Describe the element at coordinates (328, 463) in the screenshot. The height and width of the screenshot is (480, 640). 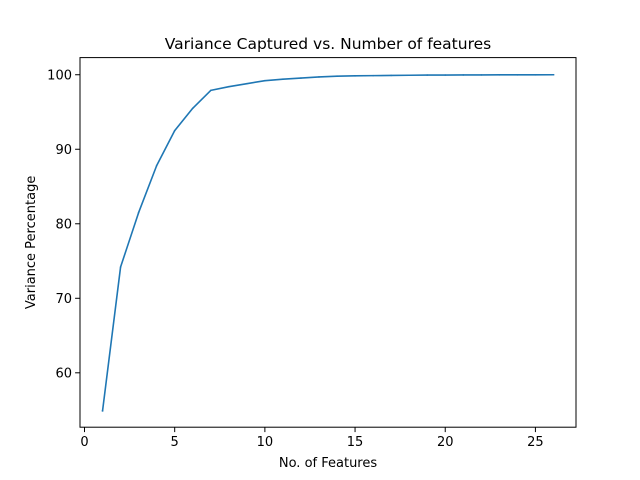
I see `x-axis-title: No. of Features` at that location.